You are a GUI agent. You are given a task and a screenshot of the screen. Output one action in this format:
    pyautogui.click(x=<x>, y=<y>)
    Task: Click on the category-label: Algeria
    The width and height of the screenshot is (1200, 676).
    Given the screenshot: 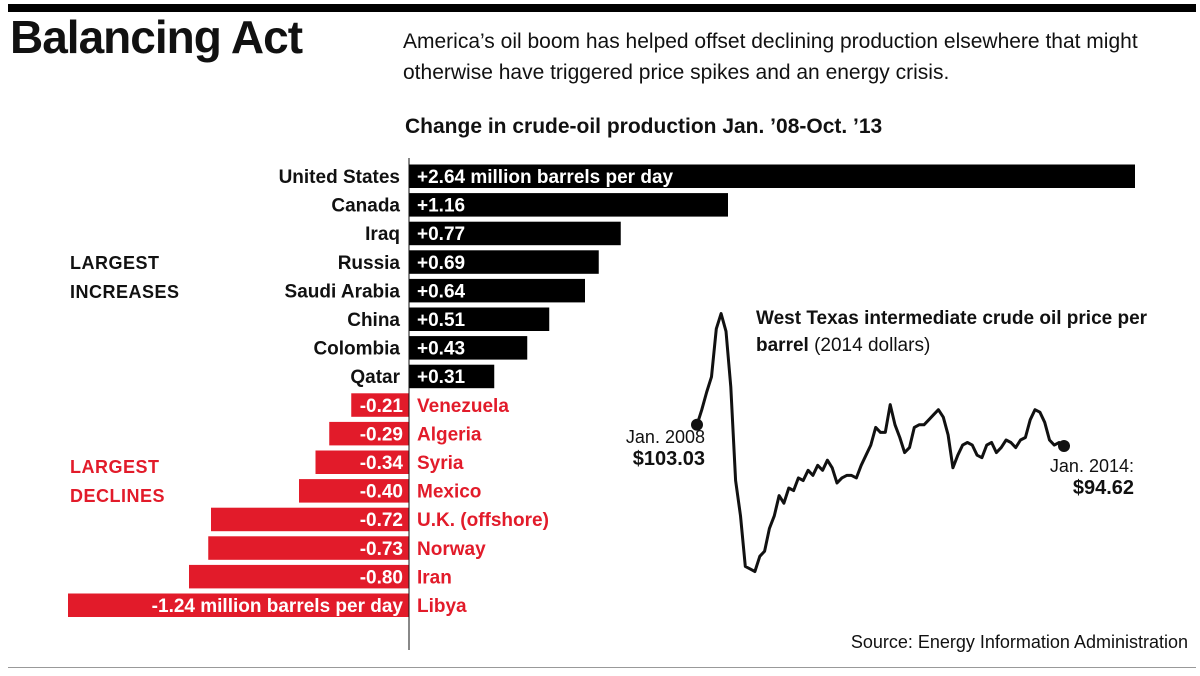 What is the action you would take?
    pyautogui.click(x=449, y=434)
    